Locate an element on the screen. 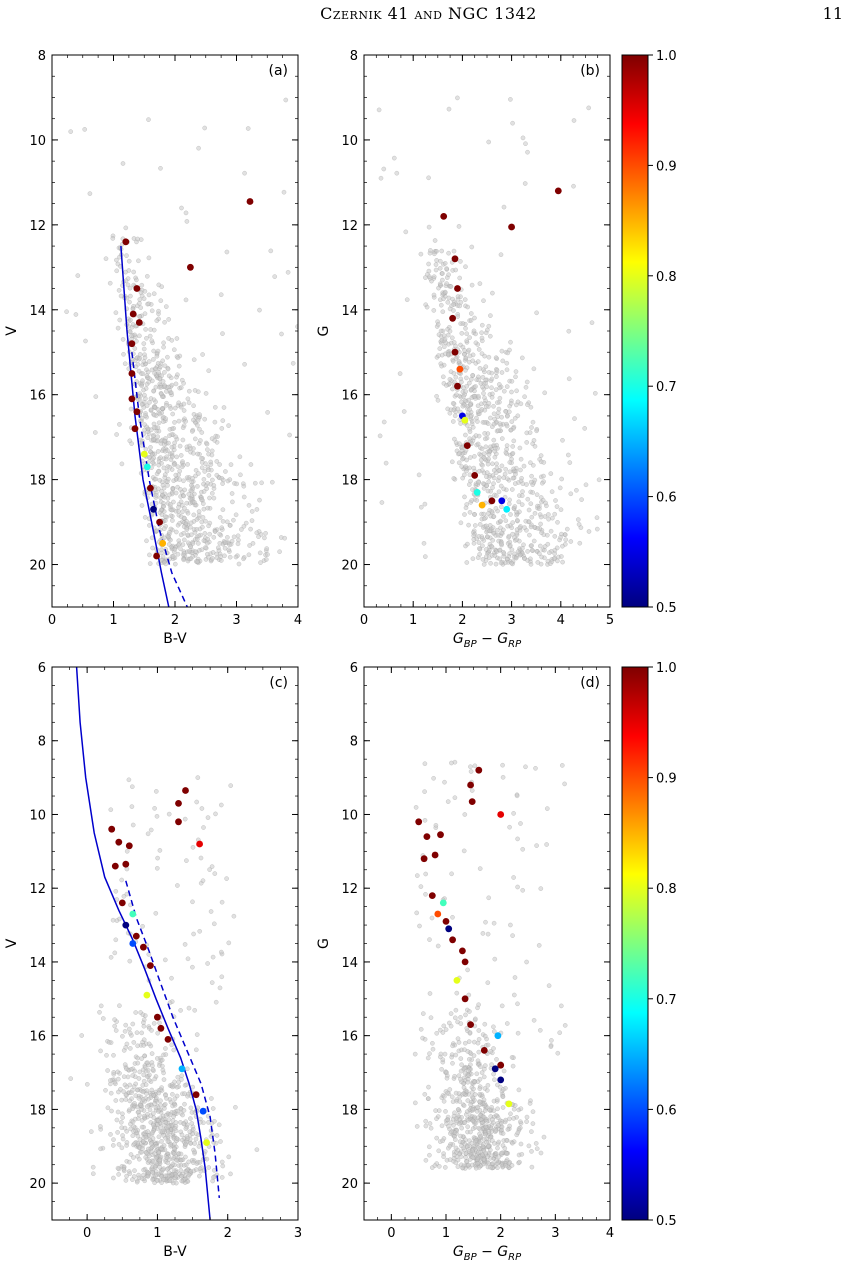 This screenshot has width=857, height=1284. colorbar: 0.50.60.70.80.91.0 is located at coordinates (649, 332).